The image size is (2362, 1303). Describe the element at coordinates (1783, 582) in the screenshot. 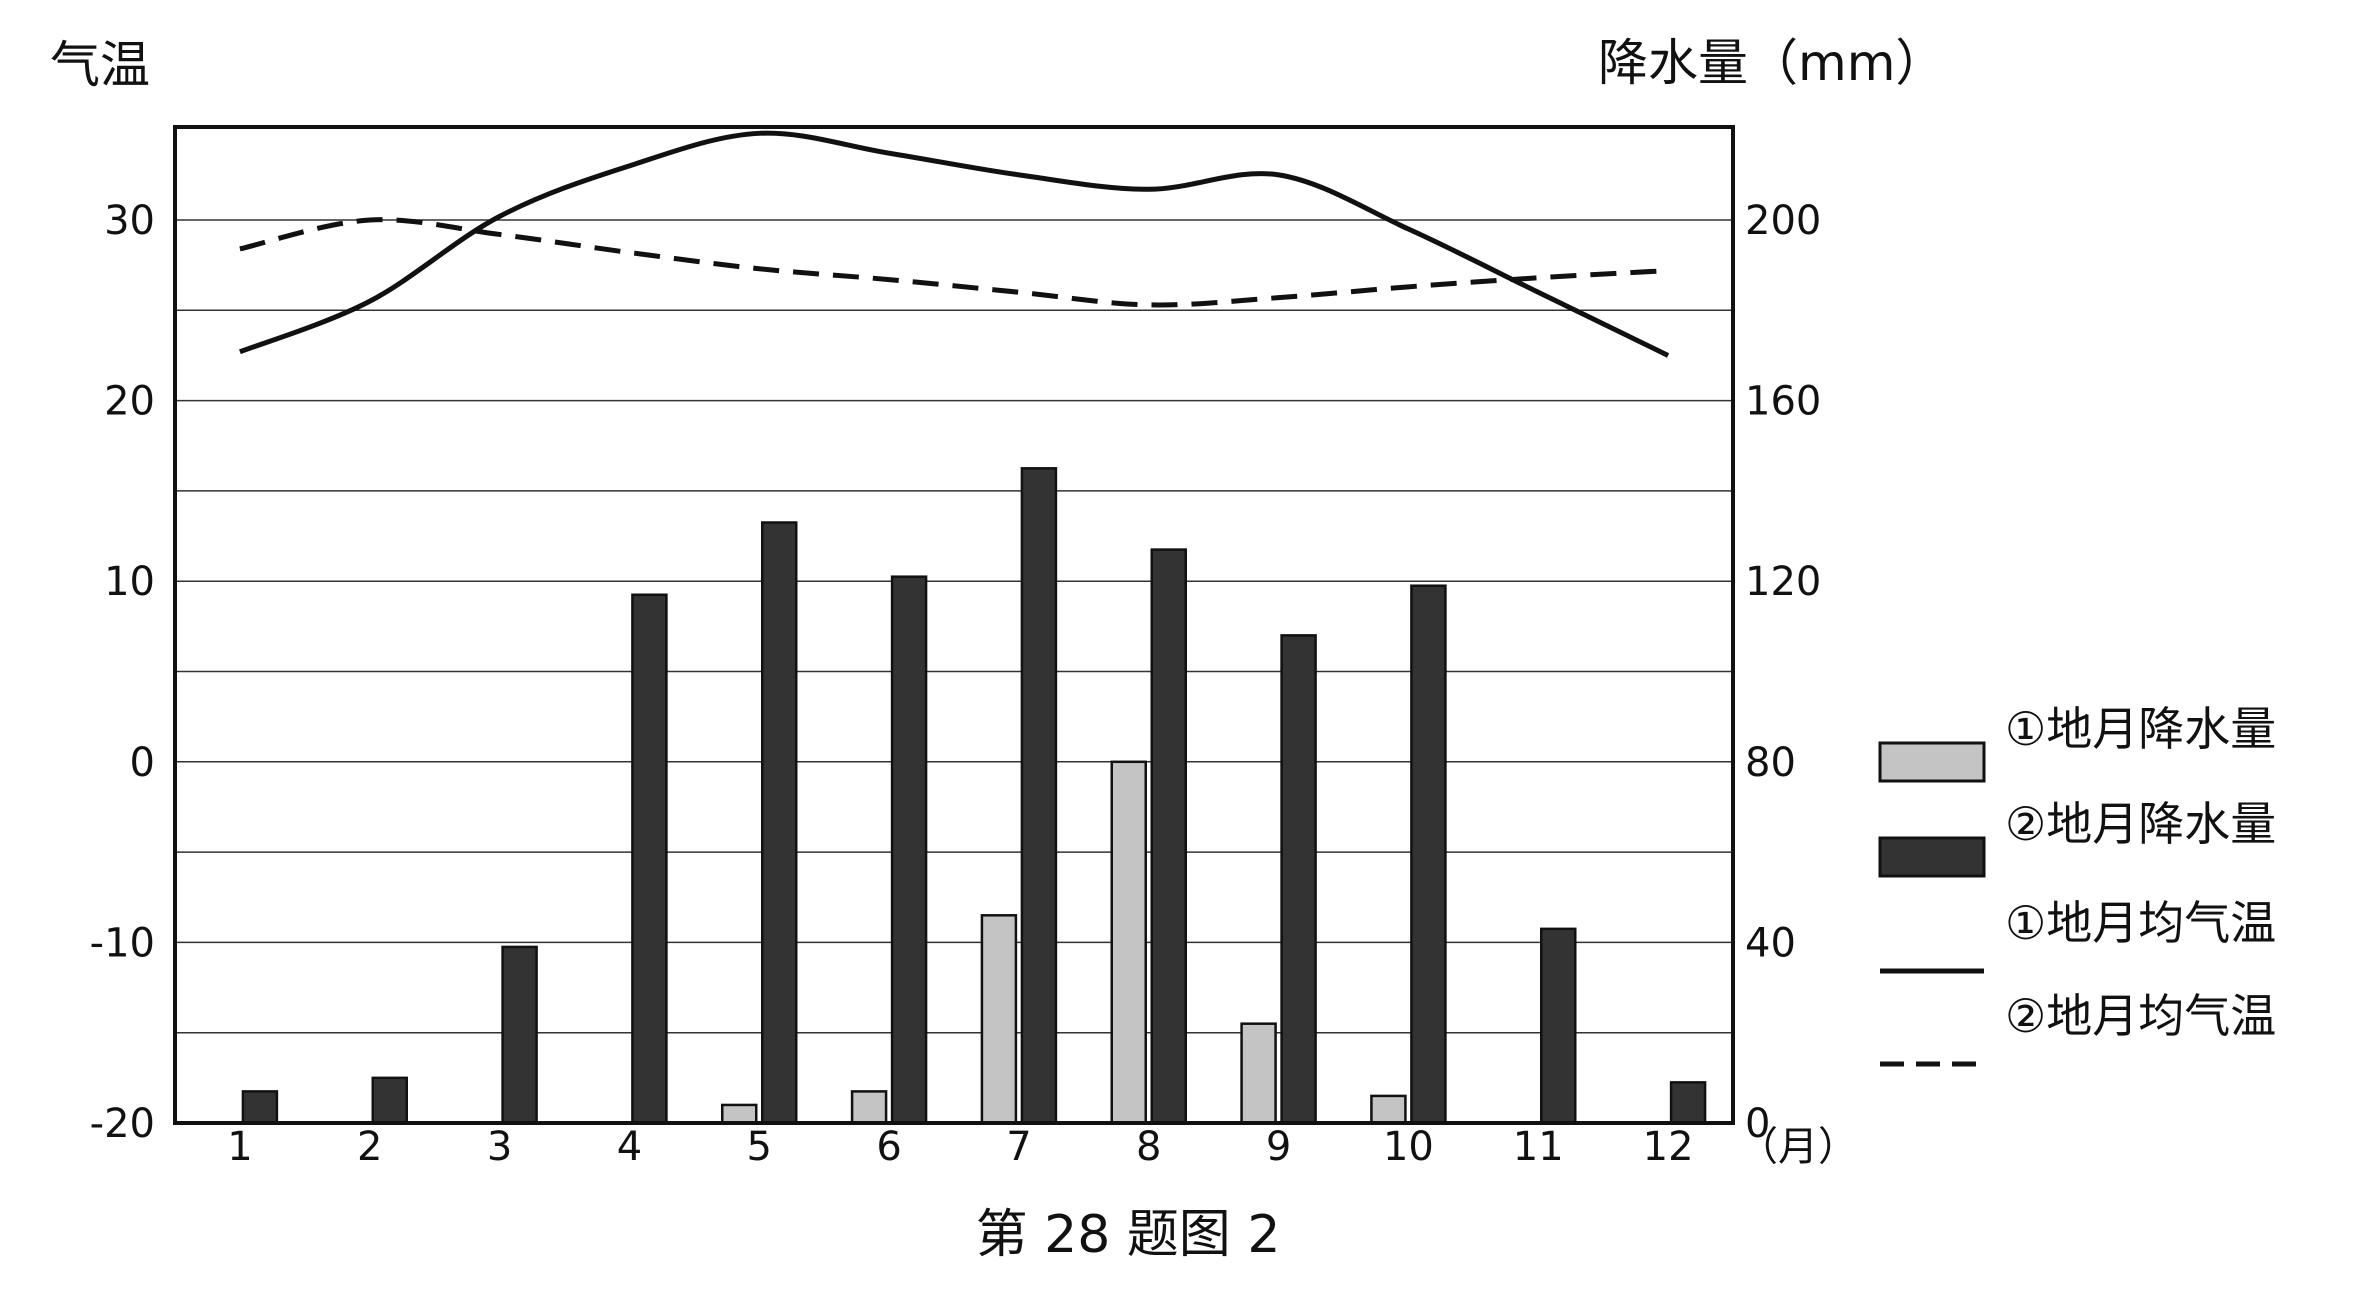

I see `precipitation-tick-label: 120` at that location.